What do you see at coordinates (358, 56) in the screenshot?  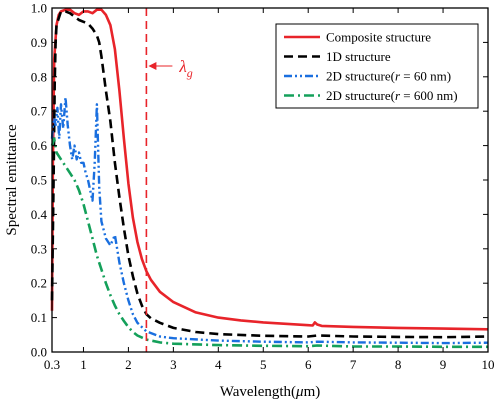 I see `legend-label-1: 1D structure` at bounding box center [358, 56].